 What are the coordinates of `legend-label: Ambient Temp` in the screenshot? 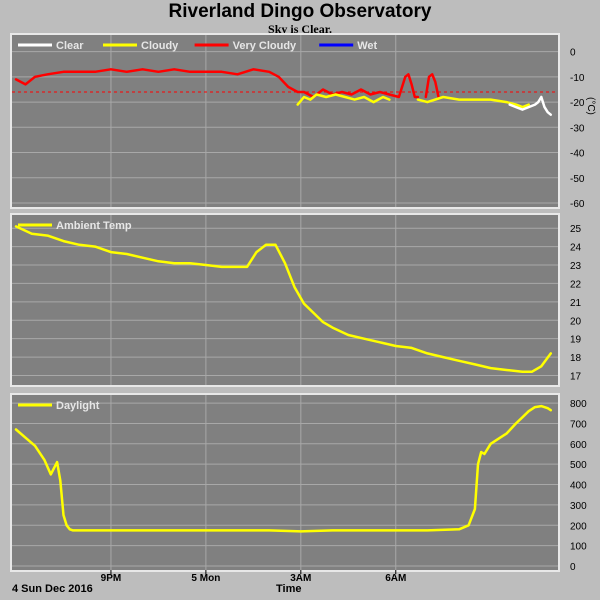 It's located at (94, 226).